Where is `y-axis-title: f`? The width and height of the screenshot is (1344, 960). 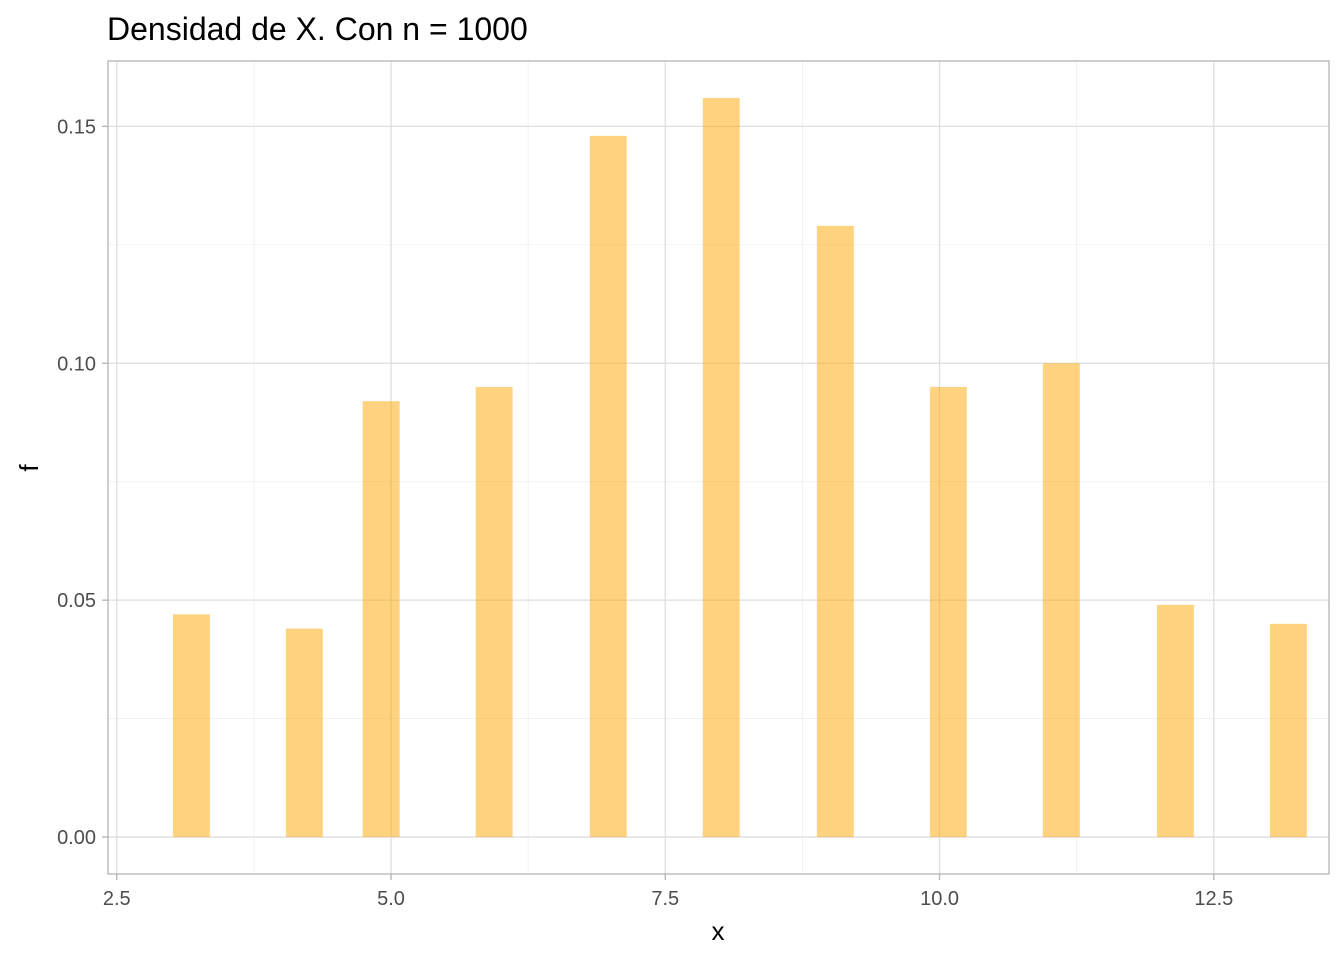
y-axis-title: f is located at coordinates (29, 468).